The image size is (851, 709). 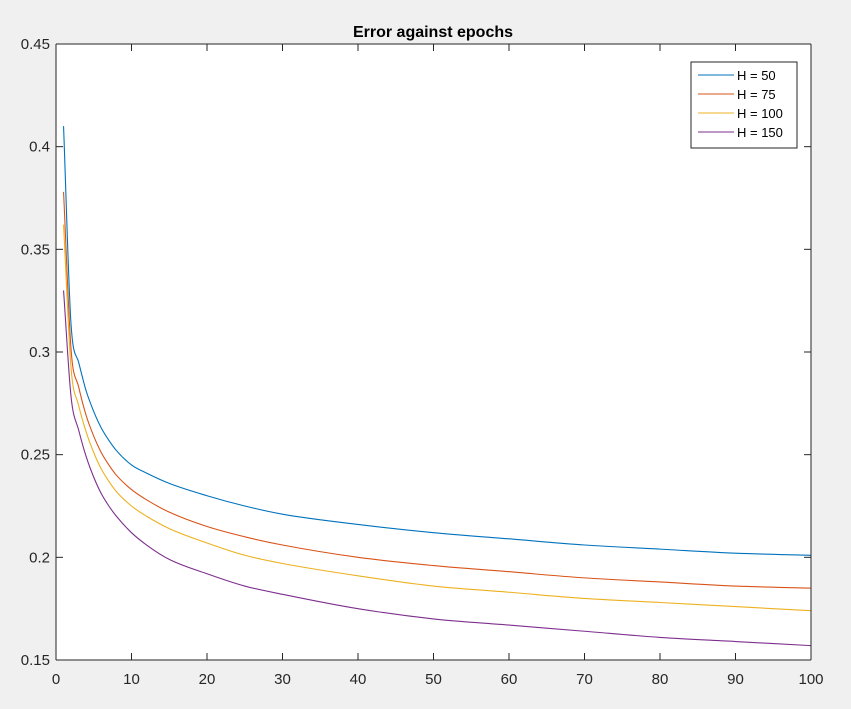 I want to click on legend-box, so click(x=744, y=105).